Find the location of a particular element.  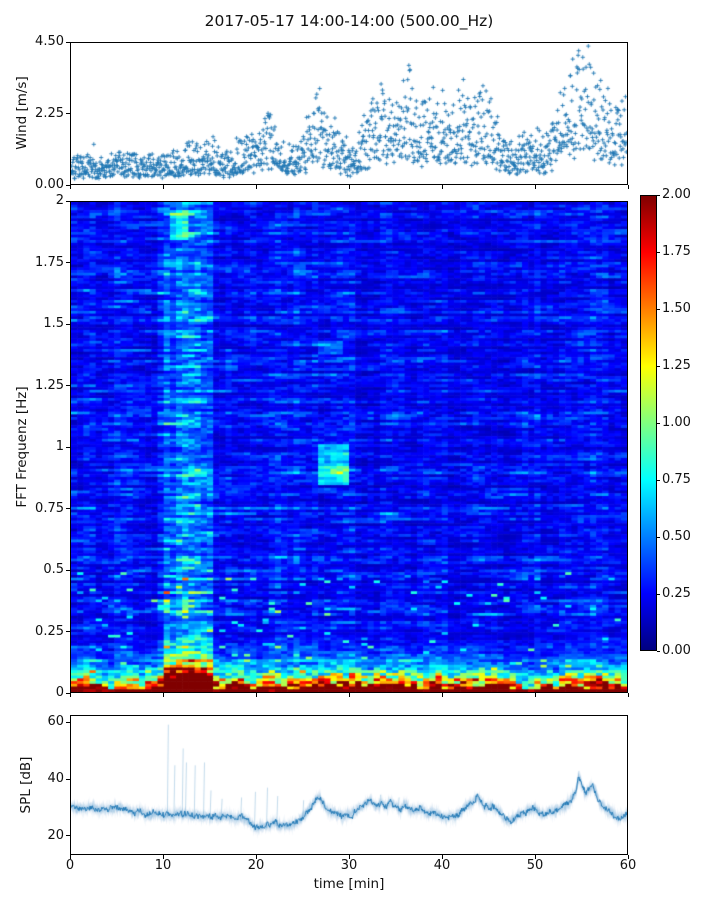

wind-scatter-panel is located at coordinates (349, 113).